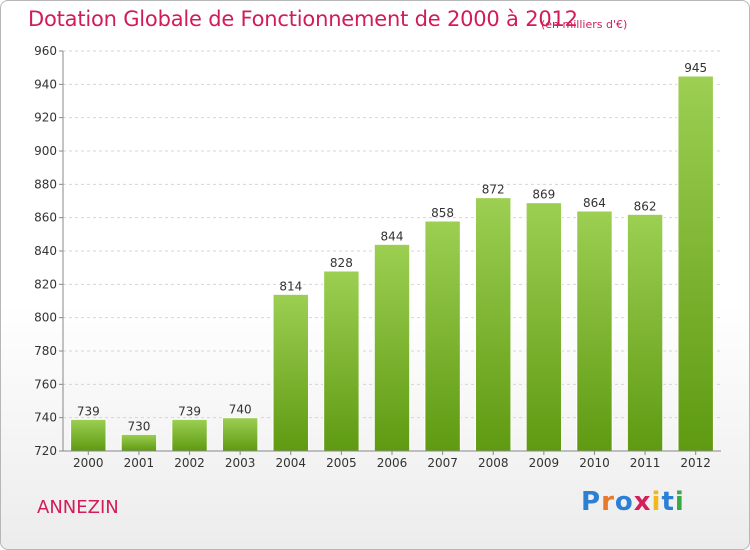 This screenshot has height=550, width=750. What do you see at coordinates (543, 195) in the screenshot?
I see `bar-value-label: 869` at bounding box center [543, 195].